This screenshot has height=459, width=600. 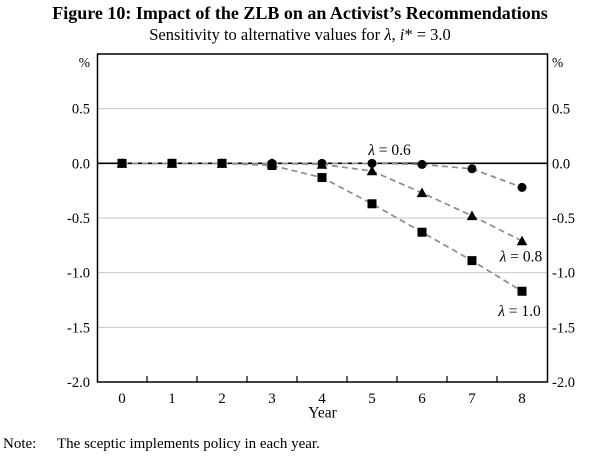 What do you see at coordinates (422, 399) in the screenshot?
I see `x-tick-label: 6` at bounding box center [422, 399].